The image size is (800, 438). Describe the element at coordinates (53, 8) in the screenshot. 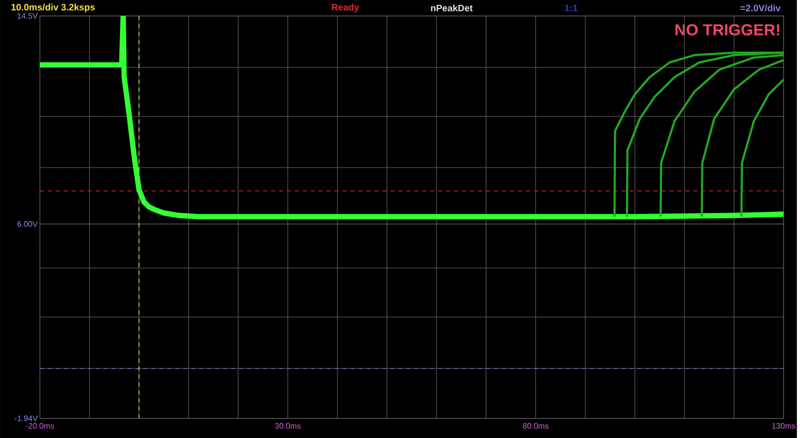

I see `text: 10.0ms/div 3.2ksps` at that location.